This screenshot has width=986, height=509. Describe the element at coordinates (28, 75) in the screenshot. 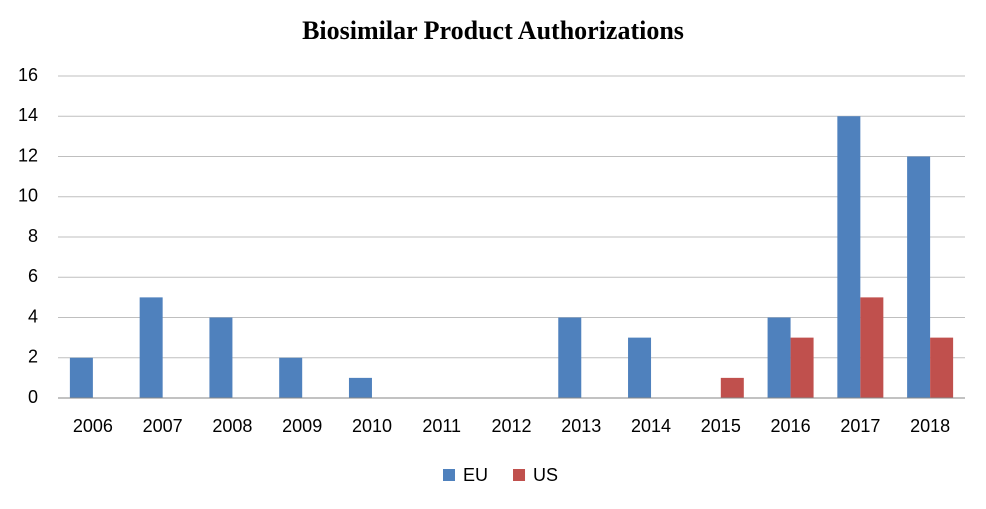

I see `y-tick-label: 16` at that location.